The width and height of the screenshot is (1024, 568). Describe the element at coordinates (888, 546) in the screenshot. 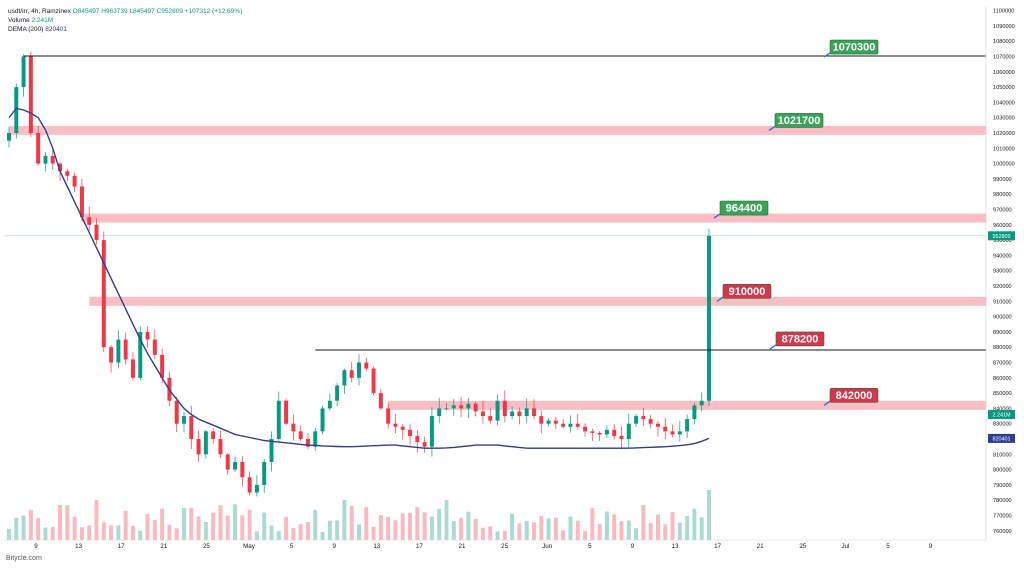

I see `x-tick-label: 5` at that location.